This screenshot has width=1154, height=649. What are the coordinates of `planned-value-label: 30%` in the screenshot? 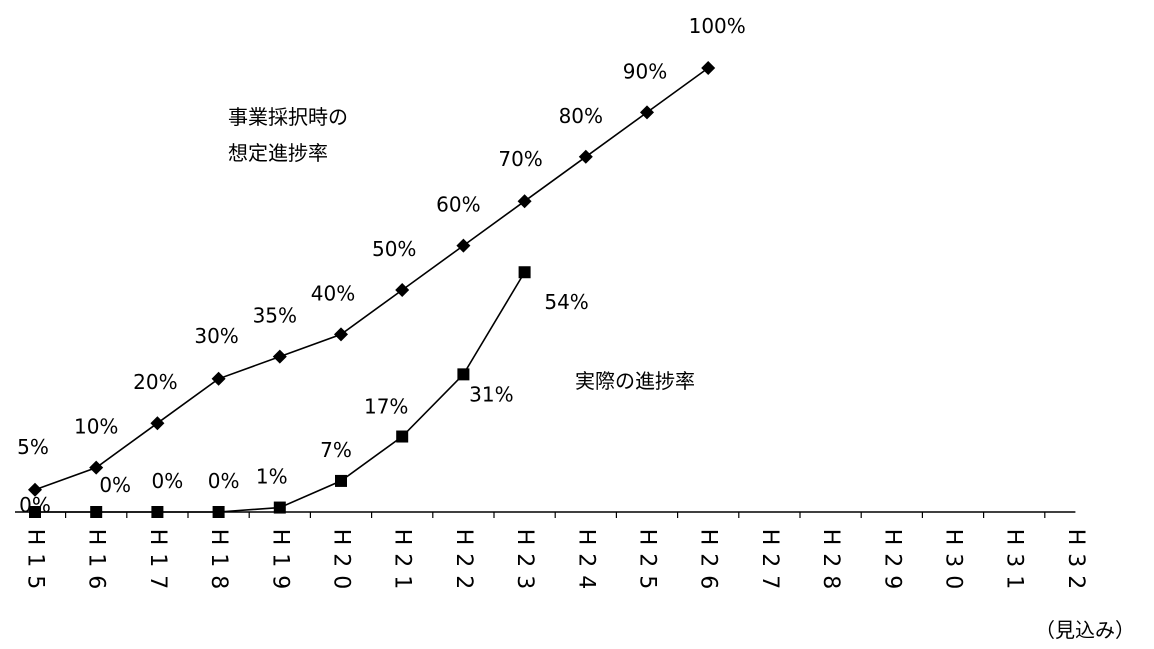 It's located at (216, 336).